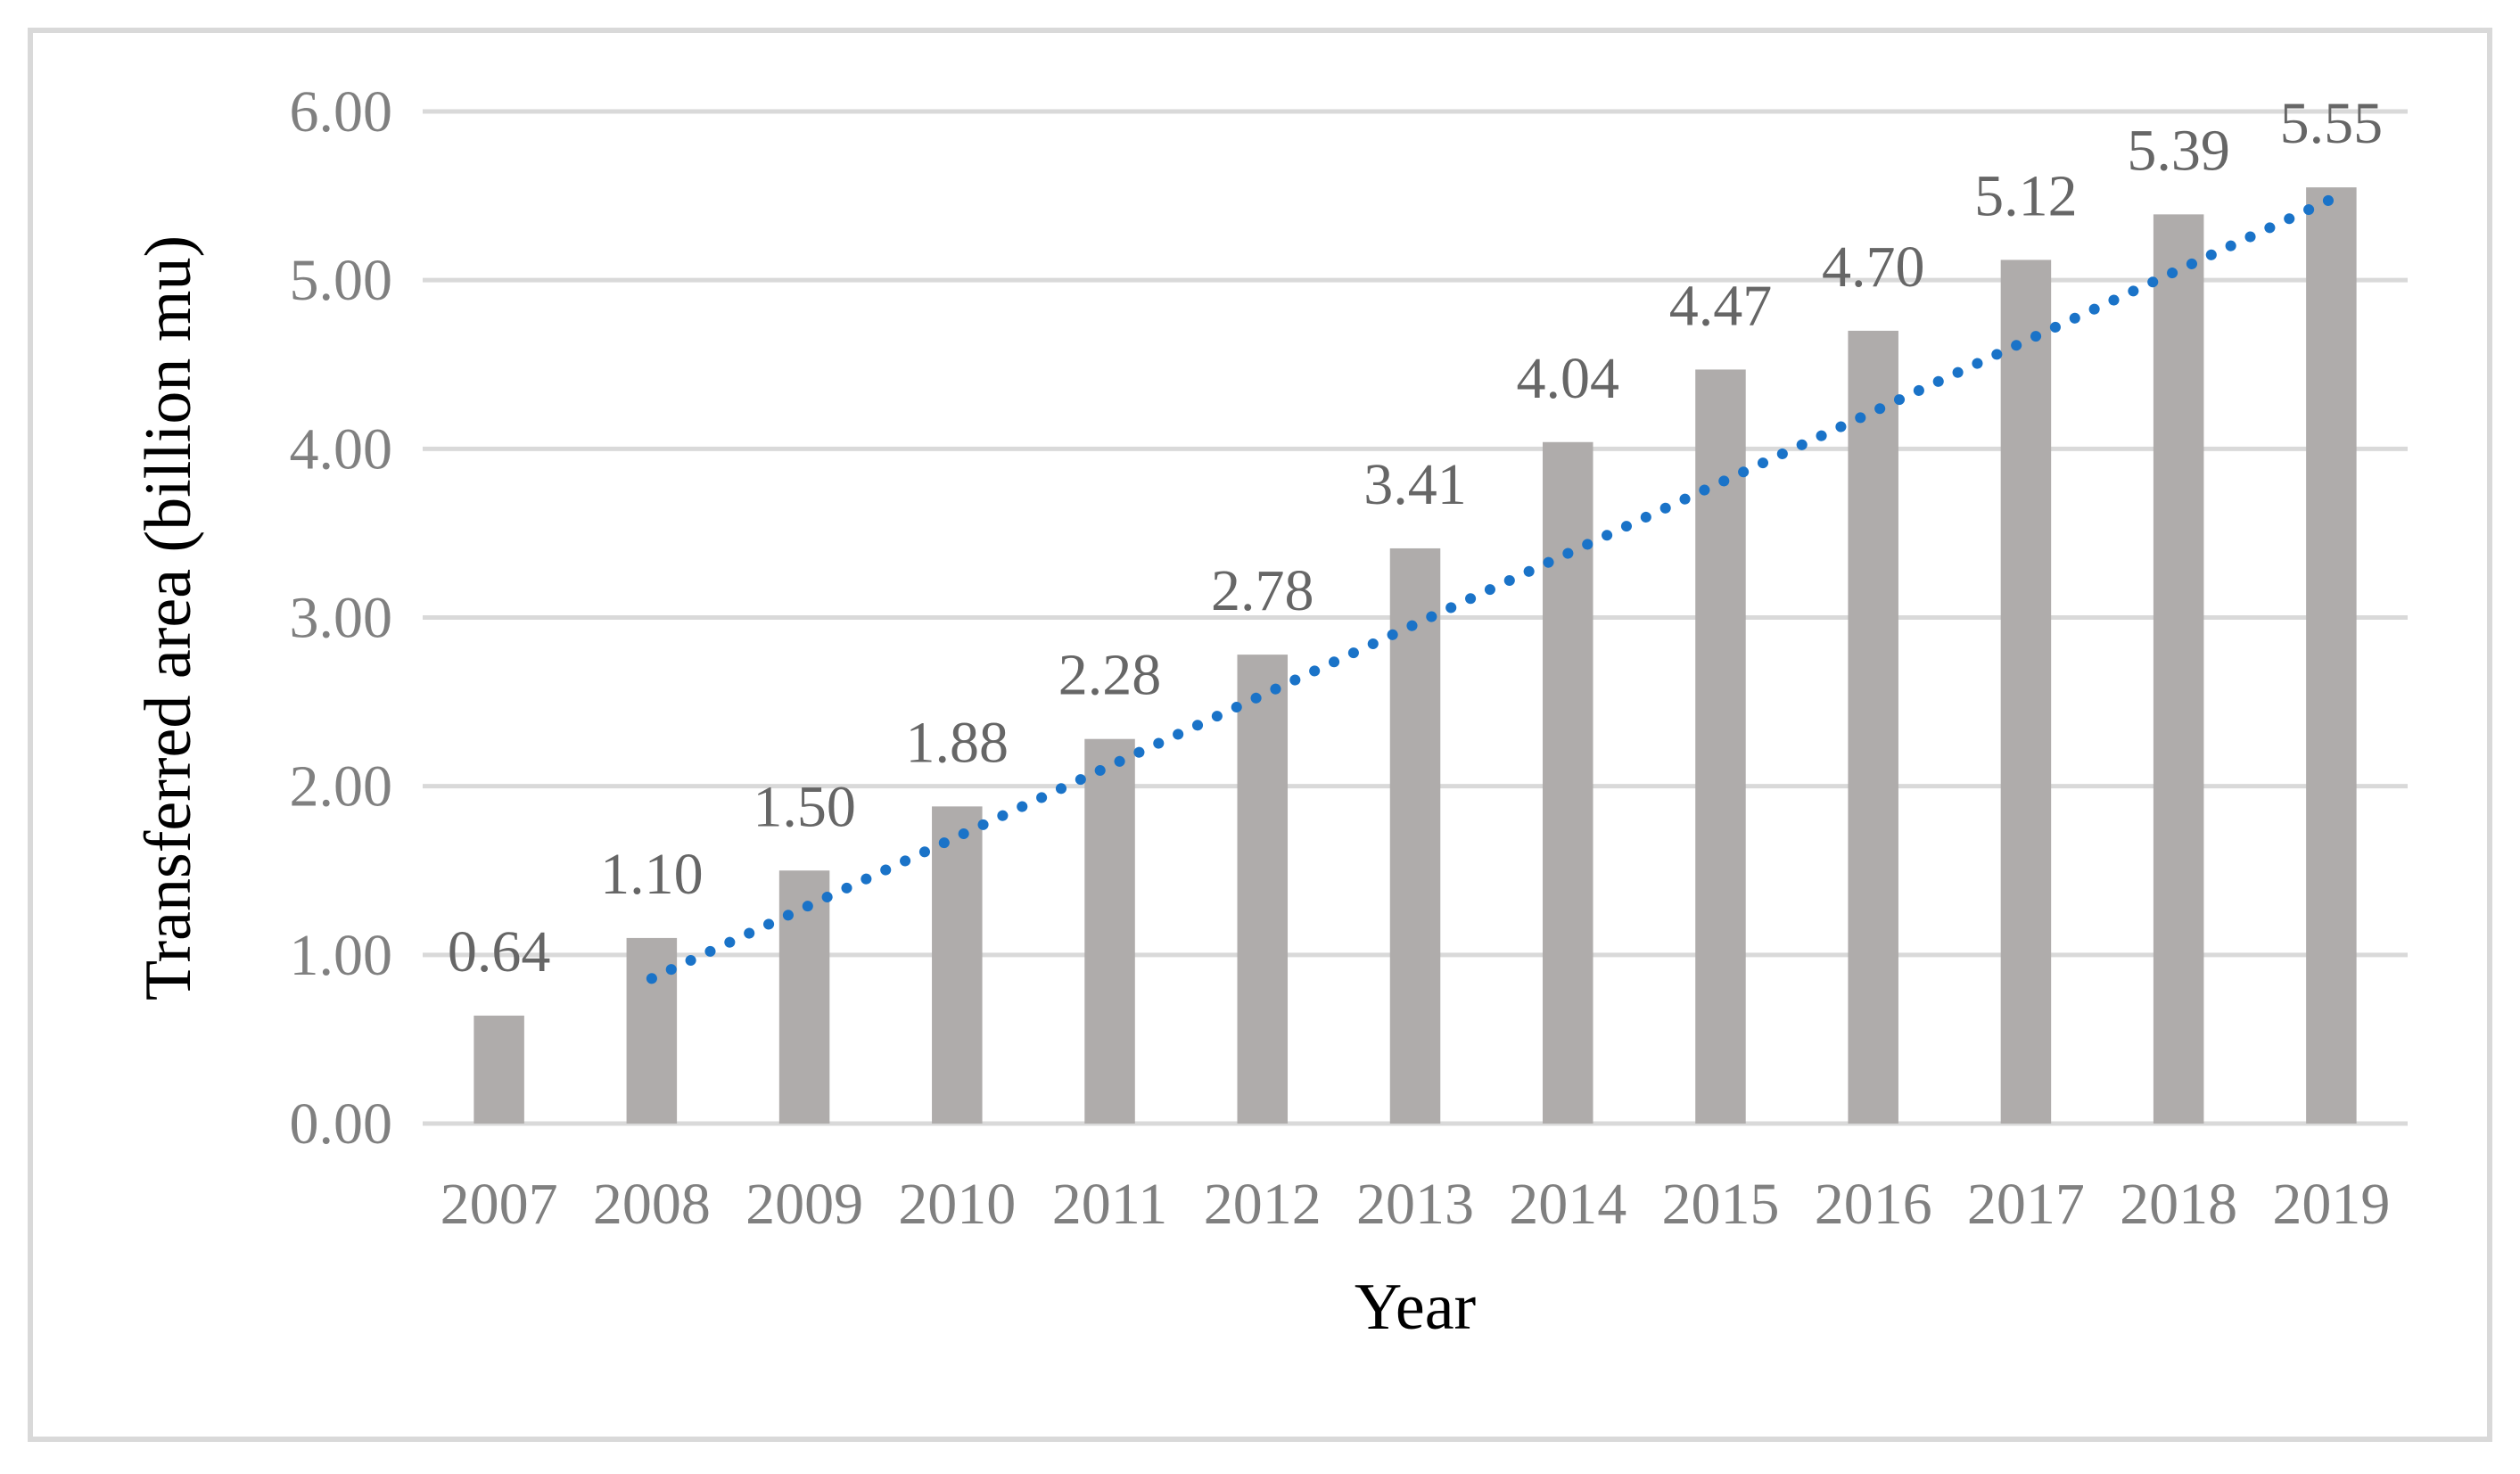  What do you see at coordinates (1567, 1205) in the screenshot?
I see `x-tick-label: 2014` at bounding box center [1567, 1205].